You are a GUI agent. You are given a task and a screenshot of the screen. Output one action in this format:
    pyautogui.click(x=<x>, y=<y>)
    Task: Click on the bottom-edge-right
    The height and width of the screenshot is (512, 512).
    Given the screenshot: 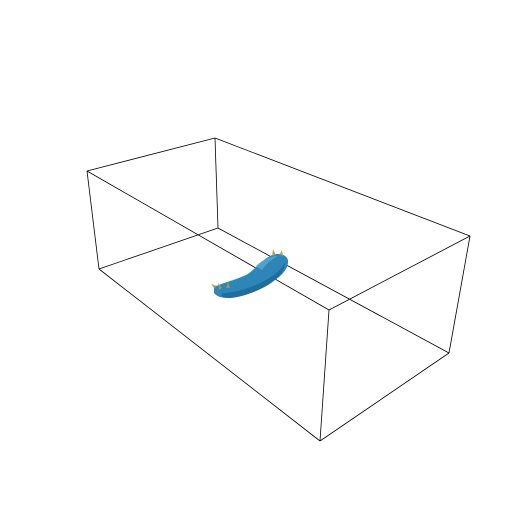 What is the action you would take?
    pyautogui.click(x=333, y=290)
    